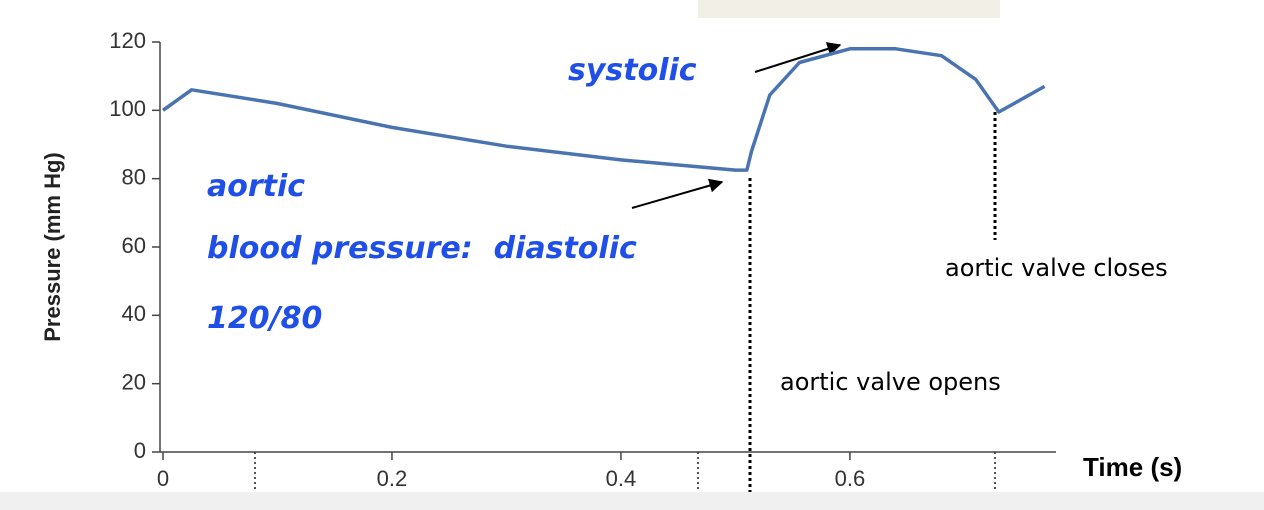 The width and height of the screenshot is (1264, 510). I want to click on x-tick-label: 0.2, so click(392, 478).